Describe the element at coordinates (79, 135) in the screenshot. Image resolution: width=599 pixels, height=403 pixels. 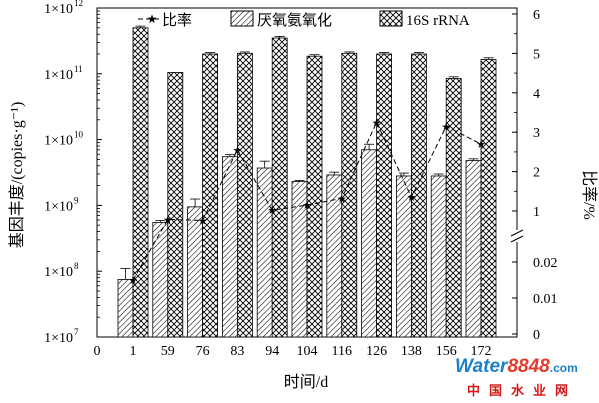
I see `y-tick-label-exponent: 10` at that location.